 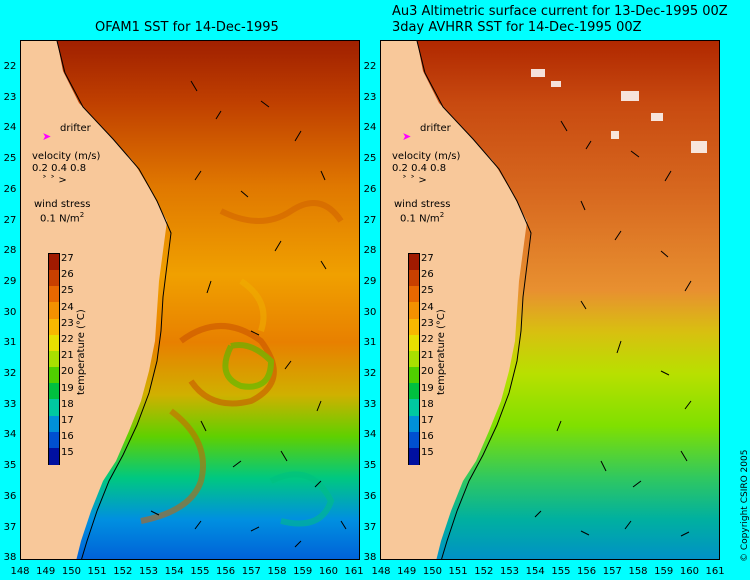 I want to click on drifter-arrow-icon: ➤, so click(x=407, y=136).